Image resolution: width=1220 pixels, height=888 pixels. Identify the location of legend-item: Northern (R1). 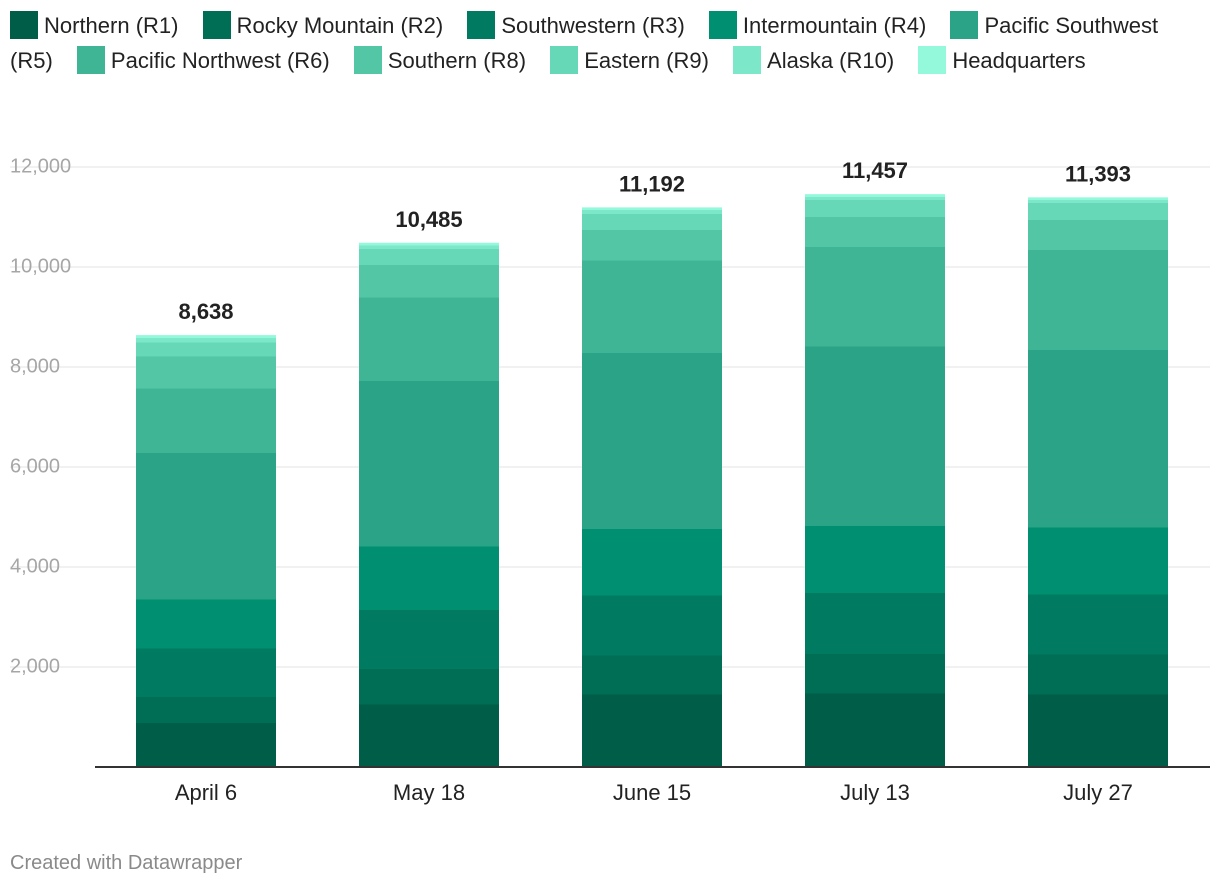
(94, 25).